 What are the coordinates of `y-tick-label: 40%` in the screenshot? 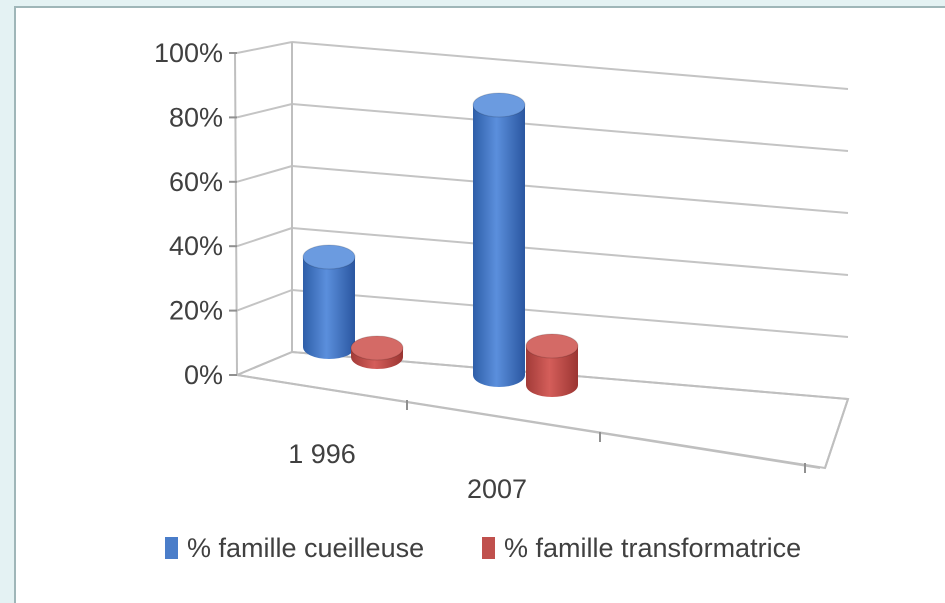 It's located at (196, 246).